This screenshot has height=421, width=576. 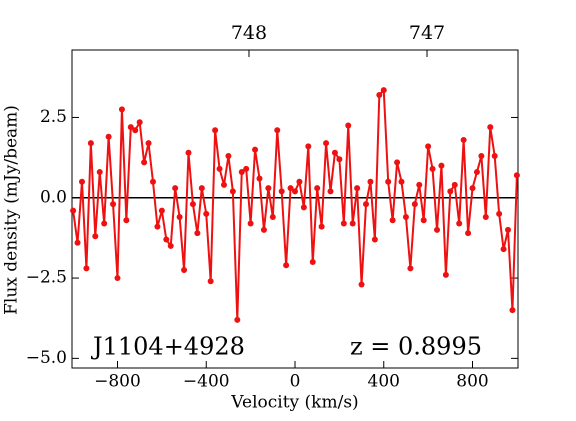 What do you see at coordinates (12, 210) in the screenshot?
I see `y-axis-label: Flux density (mJy/beam)` at bounding box center [12, 210].